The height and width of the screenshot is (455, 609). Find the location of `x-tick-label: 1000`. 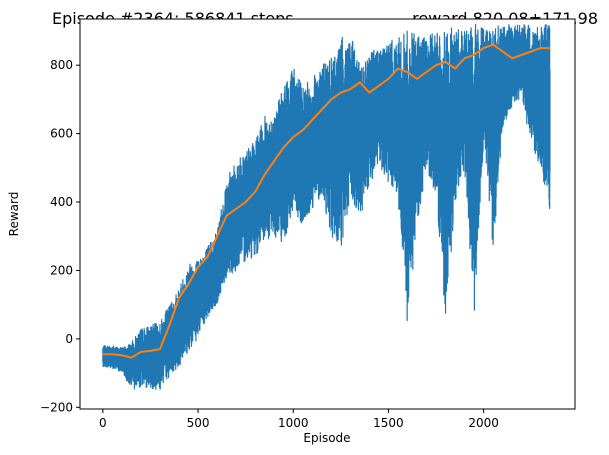

x-tick-label: 1000 is located at coordinates (293, 423).